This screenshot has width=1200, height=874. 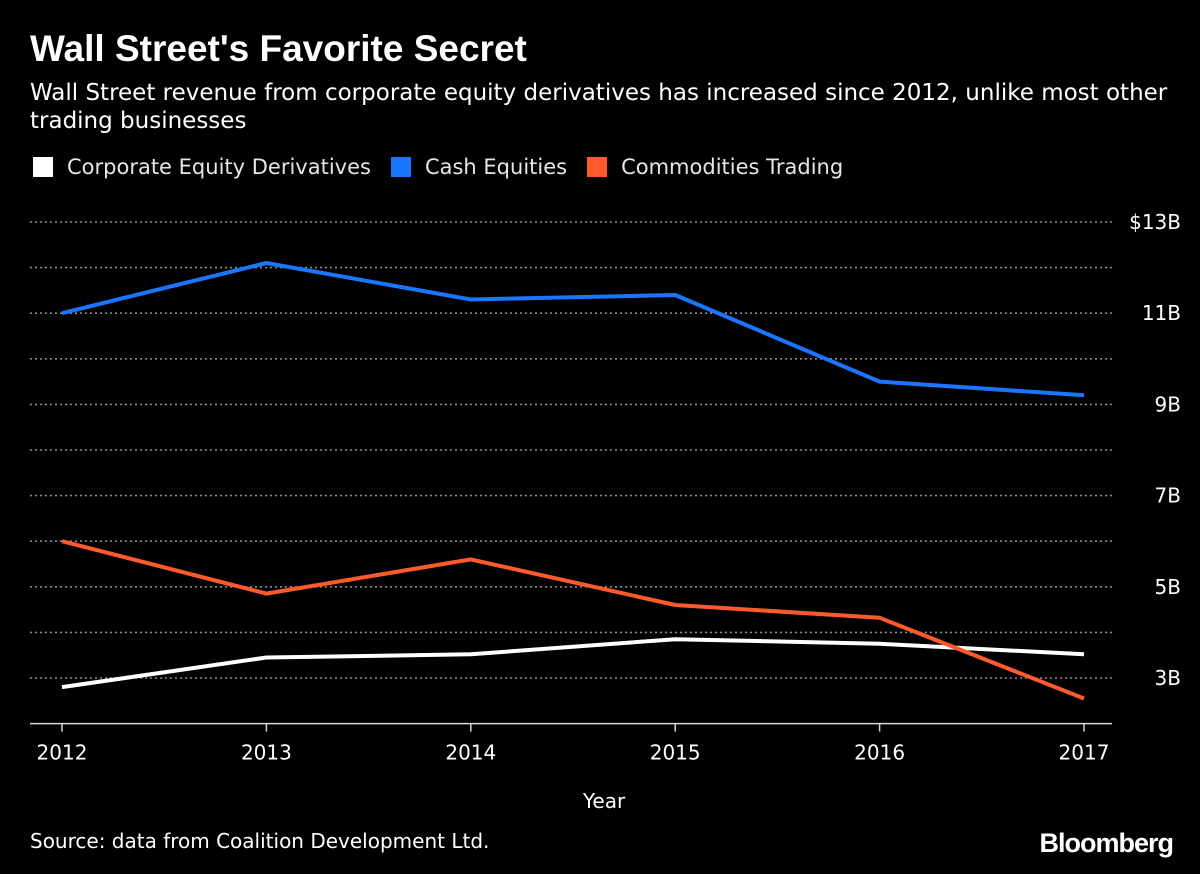 I want to click on x-tick-label: 2017, so click(x=1084, y=753).